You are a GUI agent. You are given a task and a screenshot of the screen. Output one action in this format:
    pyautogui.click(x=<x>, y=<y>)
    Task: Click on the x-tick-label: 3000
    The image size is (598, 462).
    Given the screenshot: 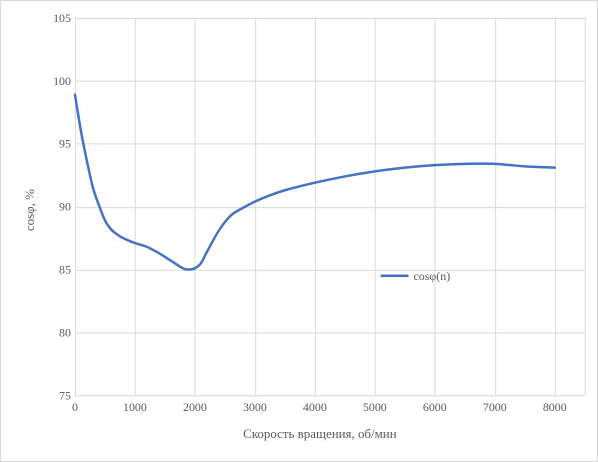 What is the action you would take?
    pyautogui.click(x=255, y=407)
    